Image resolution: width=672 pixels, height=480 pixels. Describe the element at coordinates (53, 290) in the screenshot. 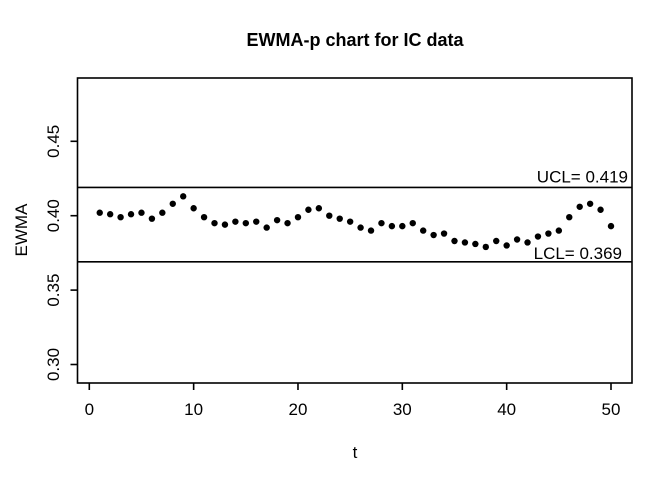

I see `y-tick-label: 0.35` at that location.